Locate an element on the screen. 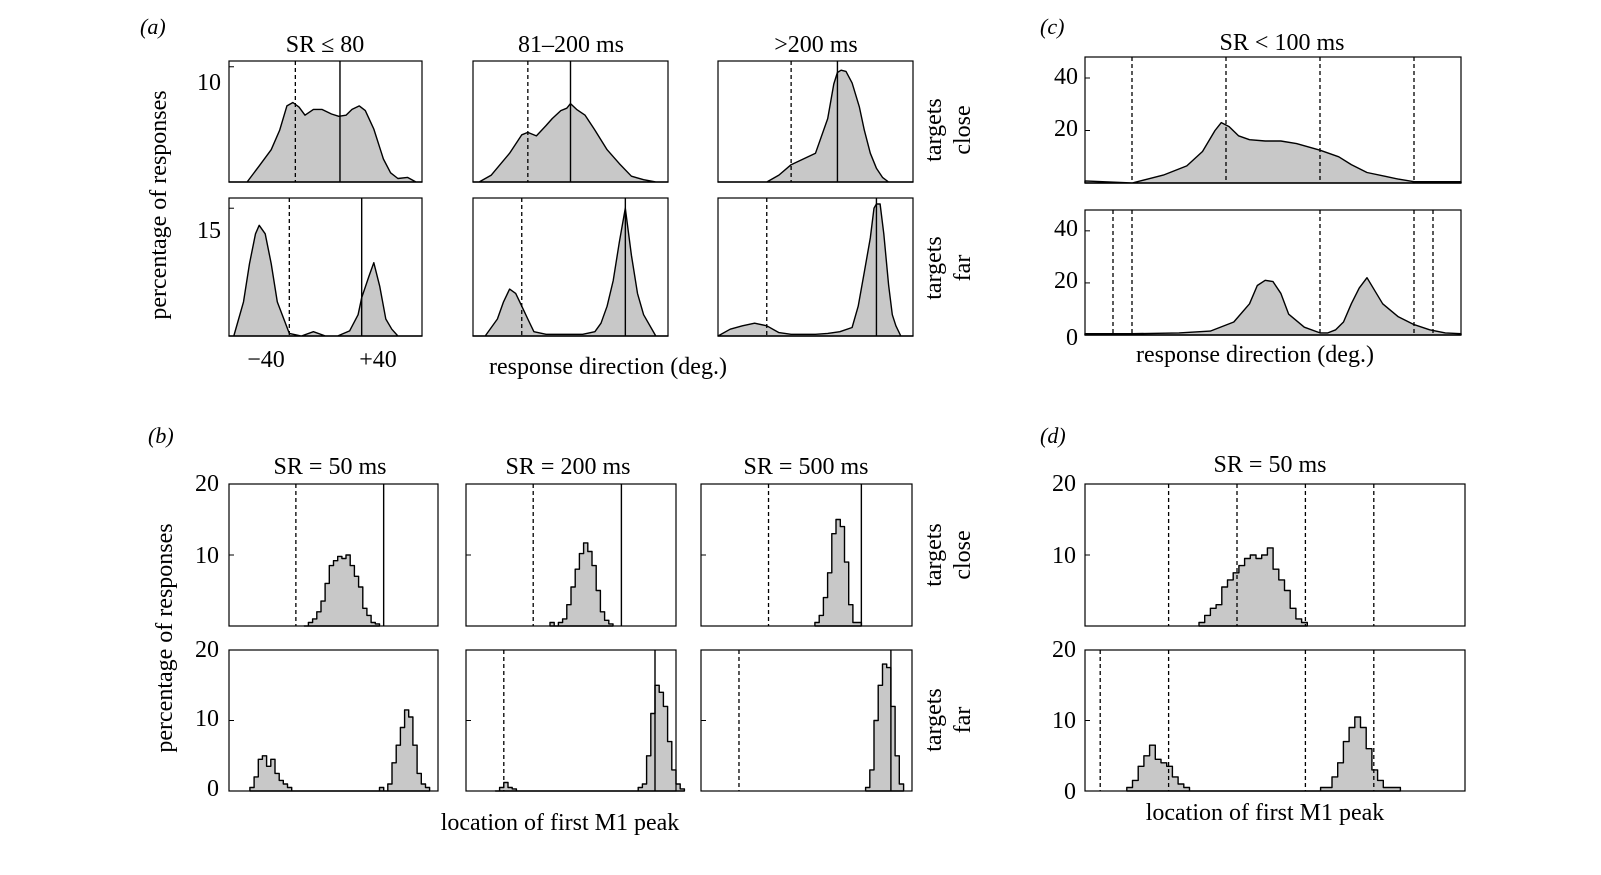 The image size is (1601, 875). panel-d-xlabel: location of first M1 peak is located at coordinates (1265, 813).